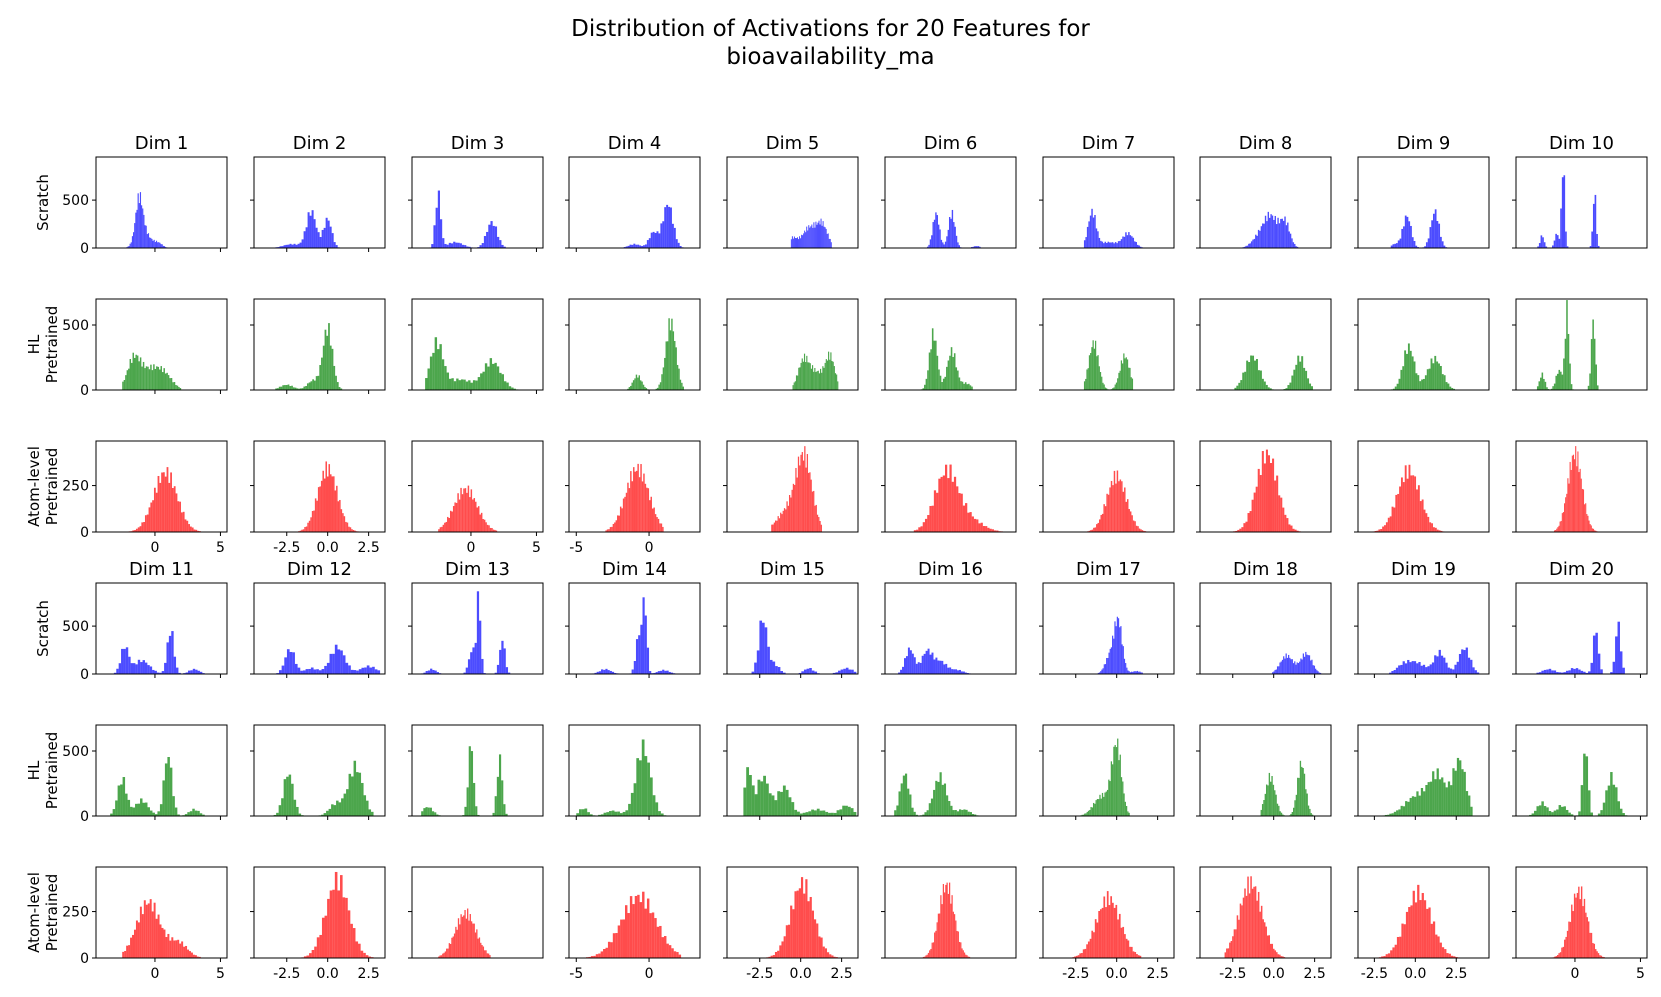 This screenshot has width=1661, height=997. Describe the element at coordinates (318, 498) in the screenshot. I see `hist-panel-dim-2-row-3: -2.5 0.0 2.5` at that location.